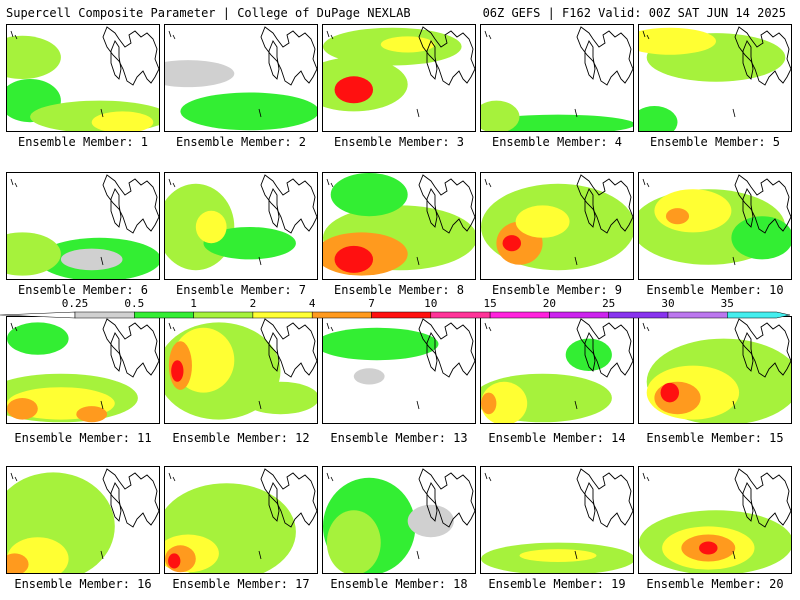  I want to click on ensemble-member-label: Ensemble Member: 14, so click(557, 438).